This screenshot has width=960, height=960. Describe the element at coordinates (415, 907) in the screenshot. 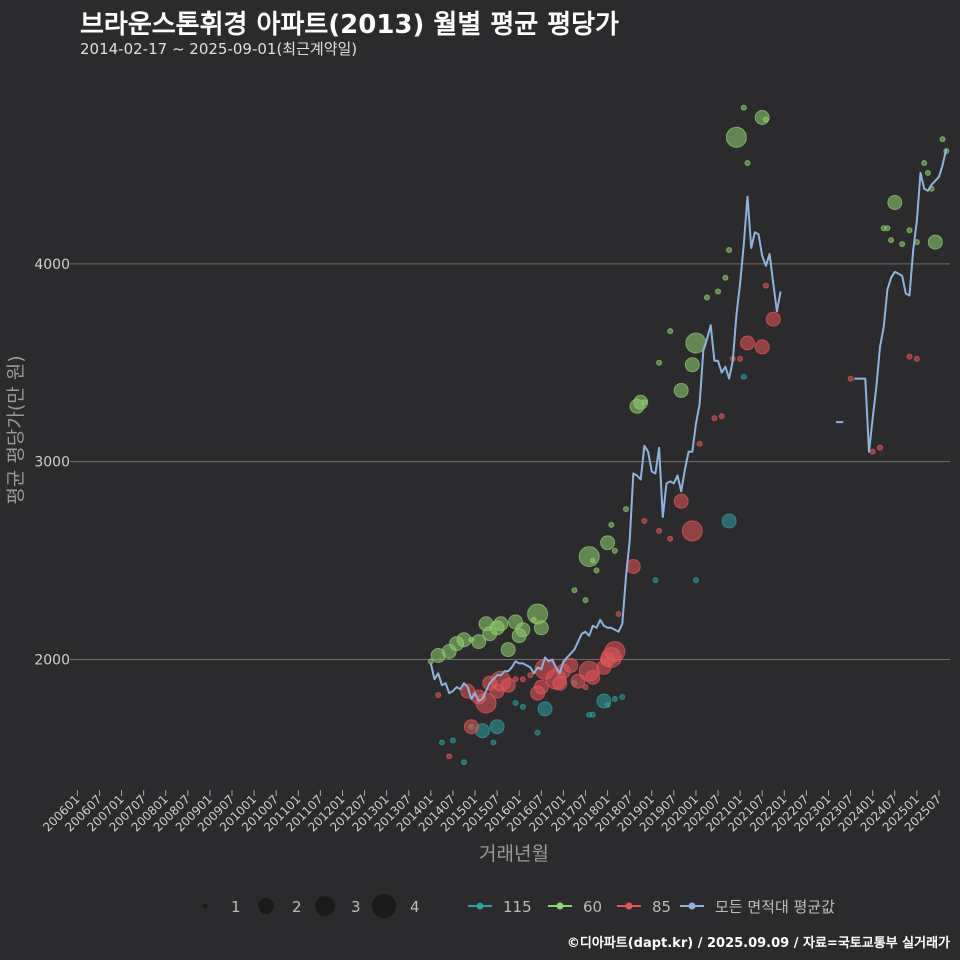

I see `legend-size-label: 4` at that location.